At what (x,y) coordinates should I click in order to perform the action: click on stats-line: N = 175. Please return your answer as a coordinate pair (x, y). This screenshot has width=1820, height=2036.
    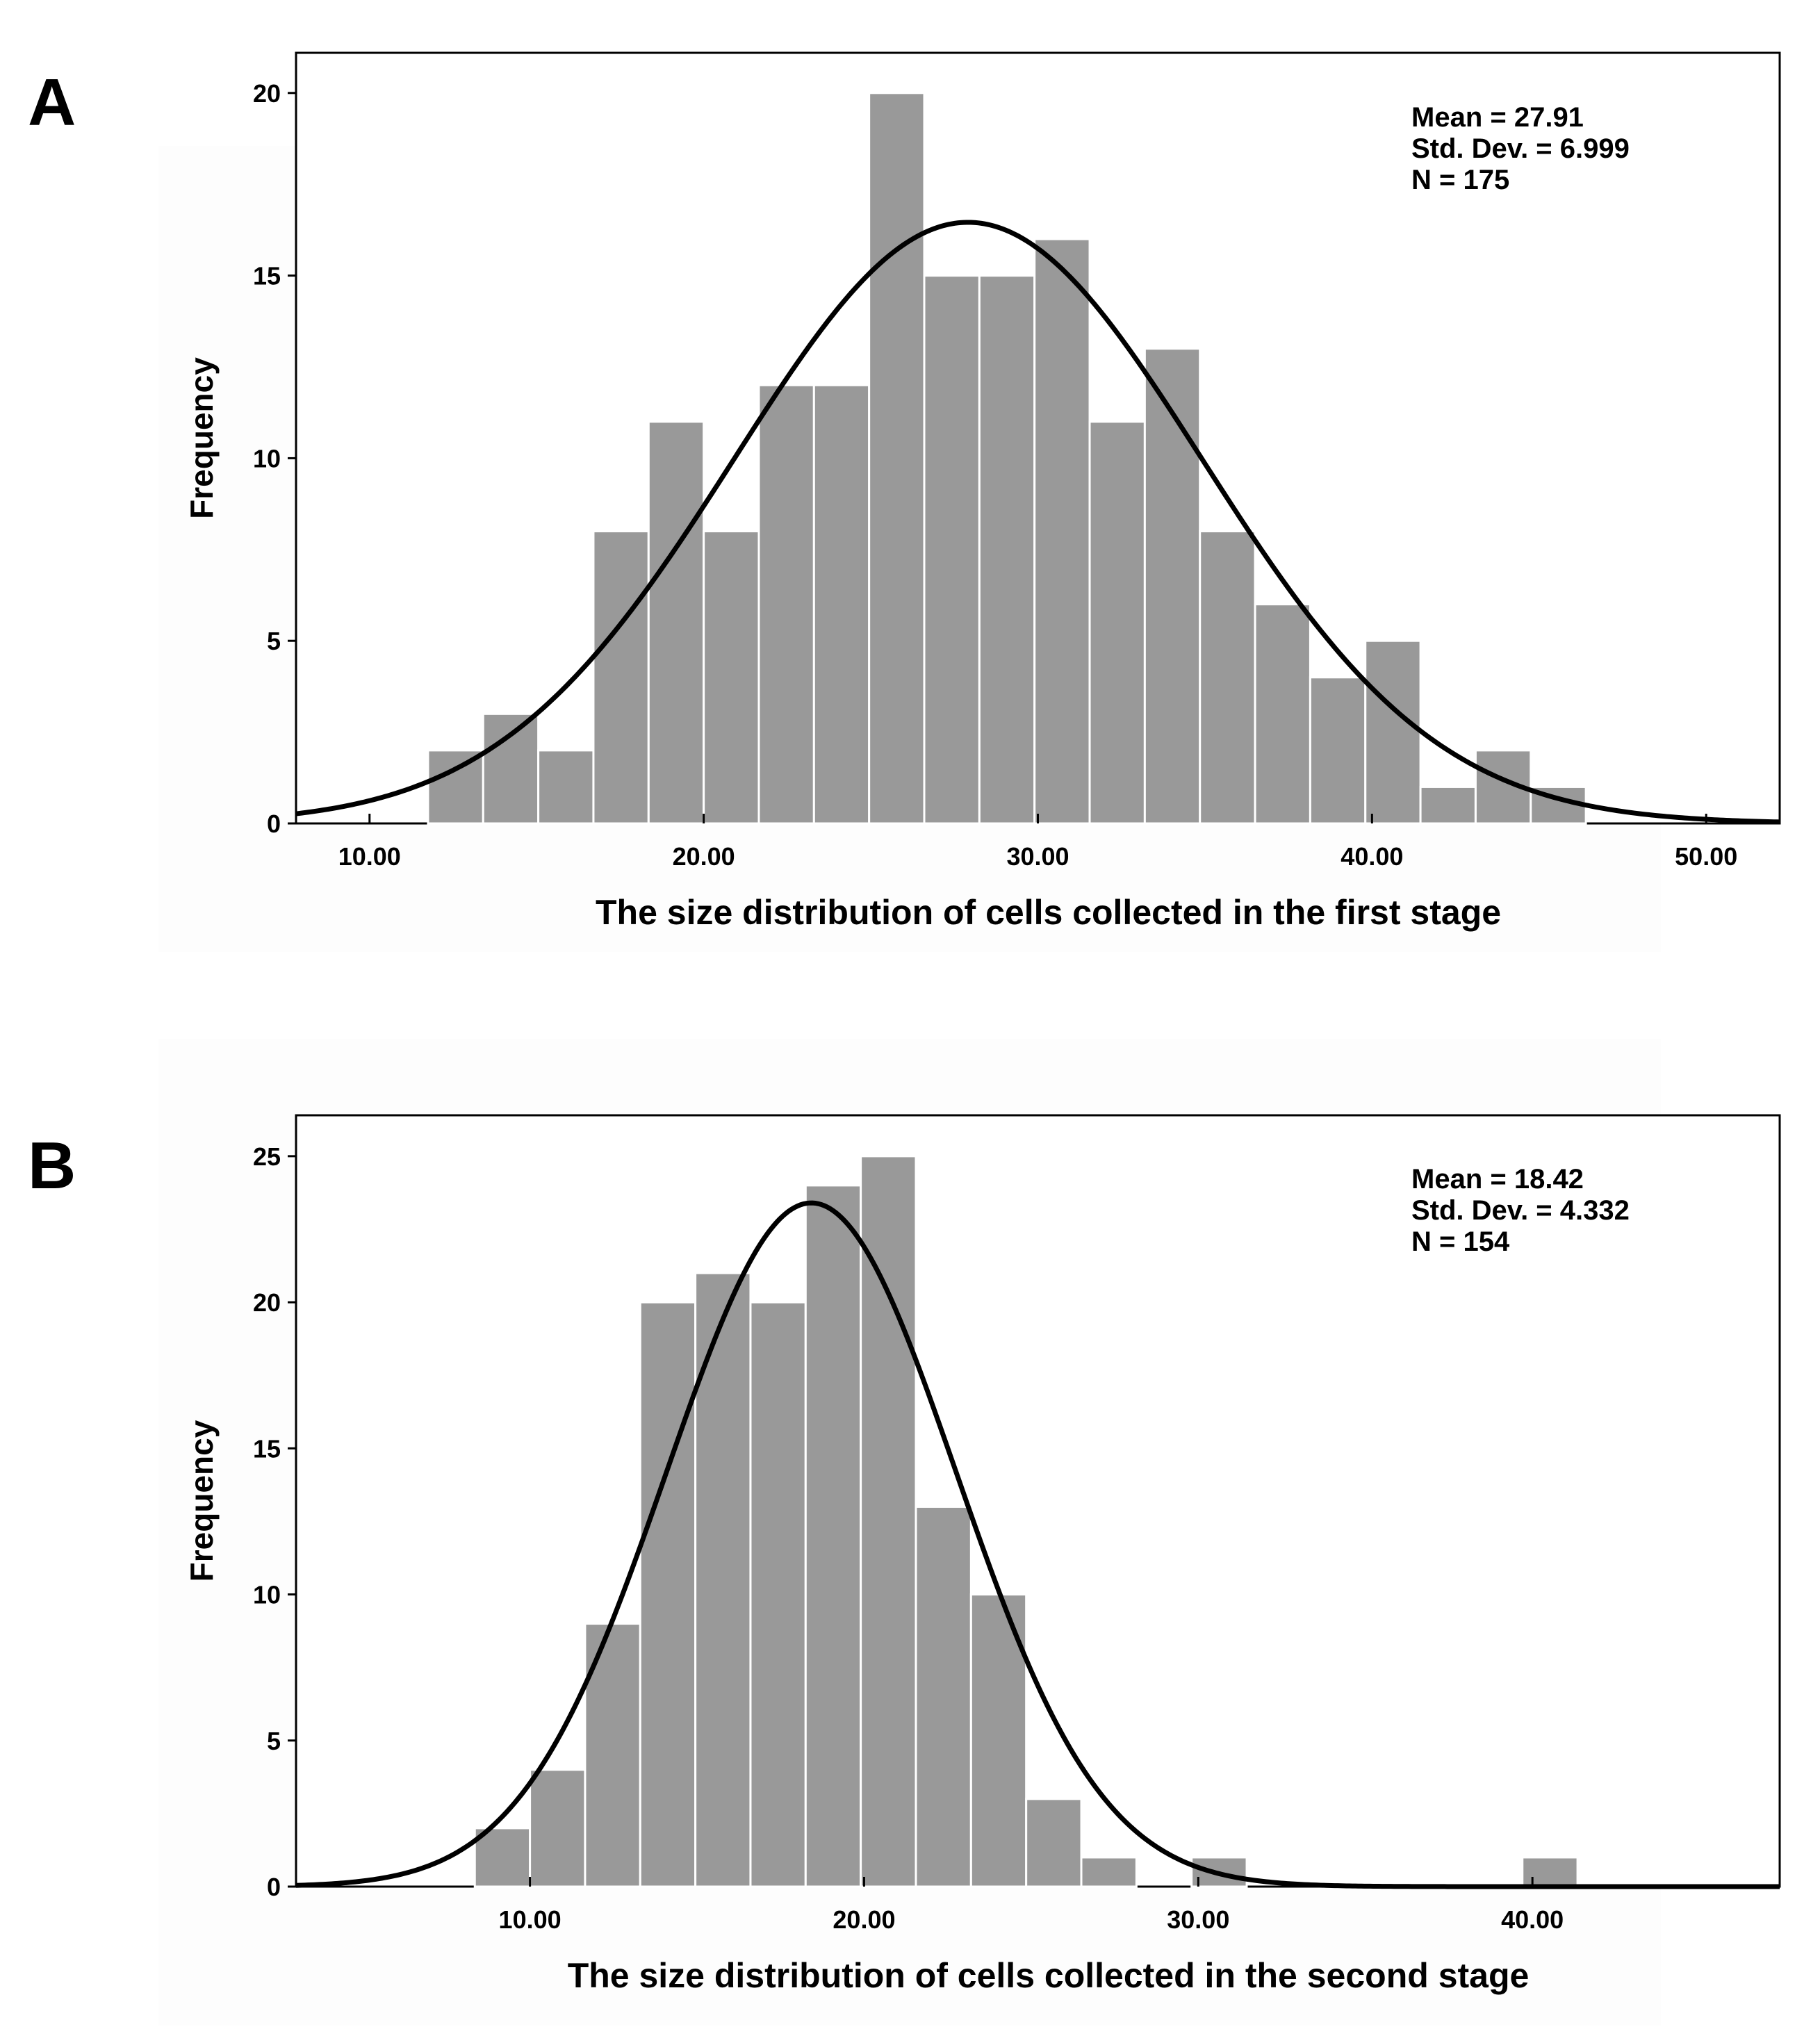
    Looking at the image, I should click on (1460, 180).